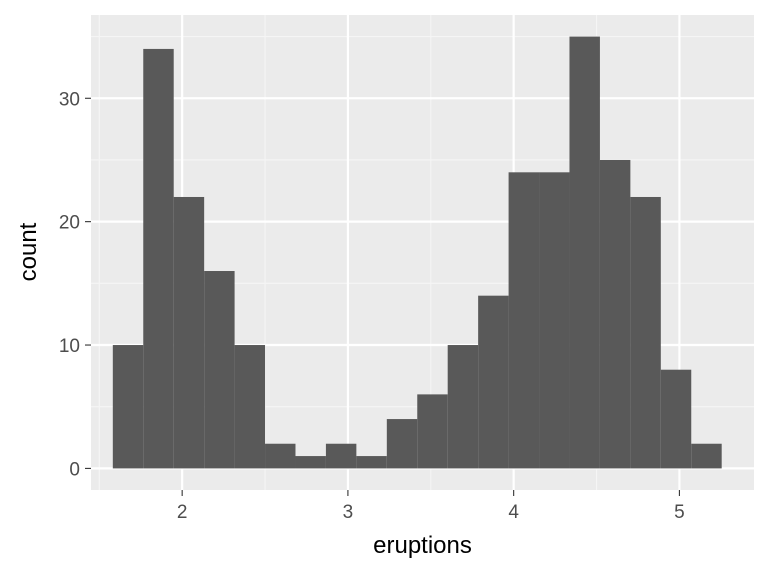 This screenshot has height=576, width=768. What do you see at coordinates (69, 346) in the screenshot?
I see `y-tick-label: 10` at bounding box center [69, 346].